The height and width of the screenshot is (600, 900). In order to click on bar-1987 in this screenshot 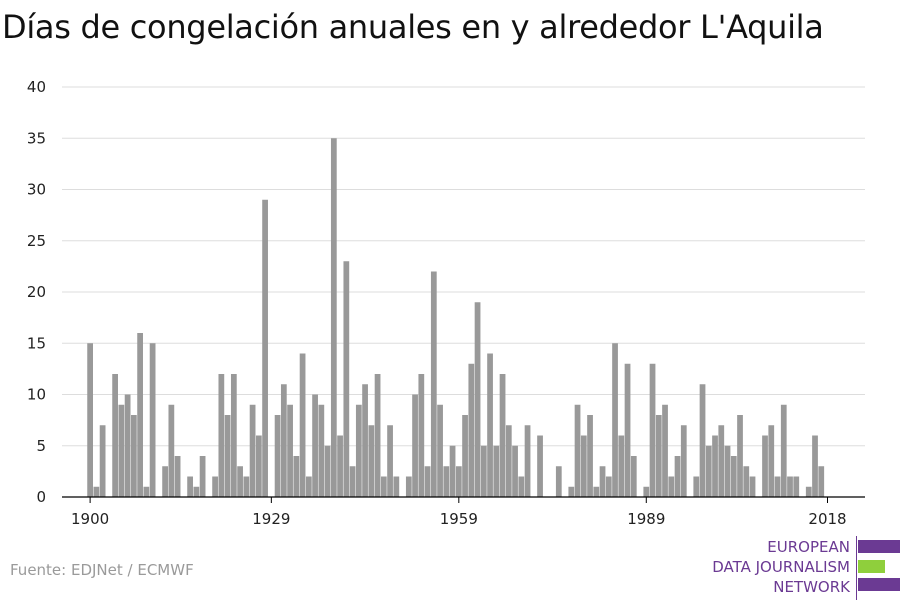, I will do `click(633, 476)`.